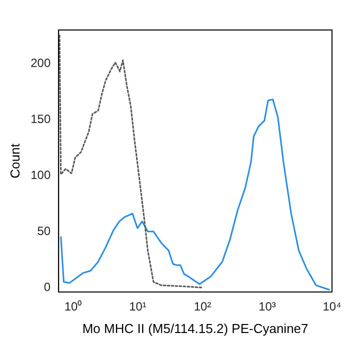 Image resolution: width=350 pixels, height=345 pixels. I want to click on y-tick-label: 0, so click(47, 287).